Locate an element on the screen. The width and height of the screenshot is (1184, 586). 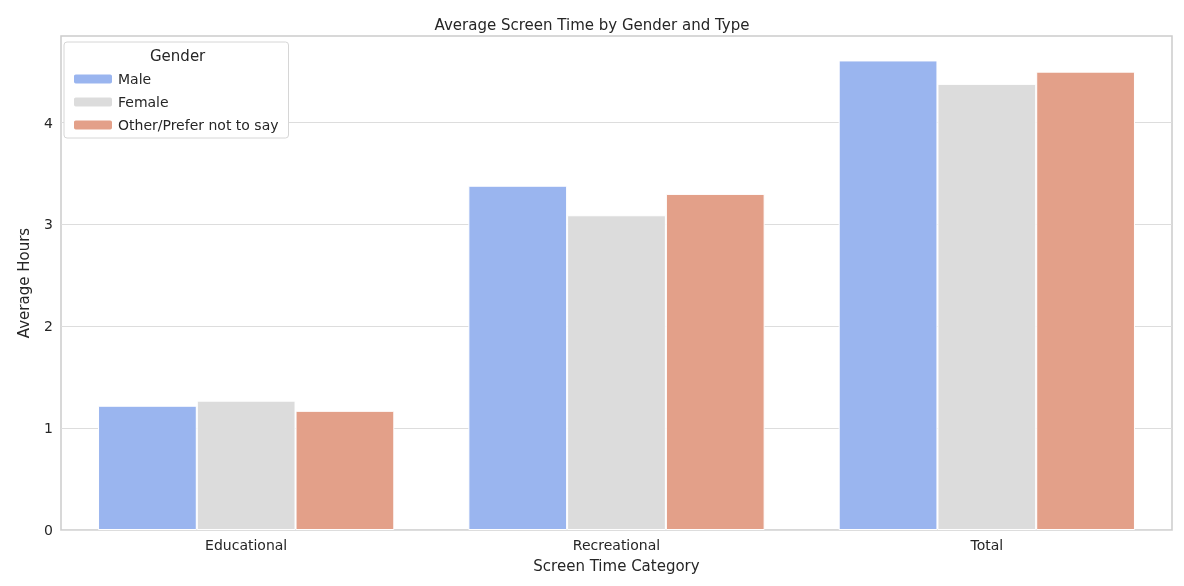
chart-title: Average Screen Time by Gender and Type is located at coordinates (592, 24).